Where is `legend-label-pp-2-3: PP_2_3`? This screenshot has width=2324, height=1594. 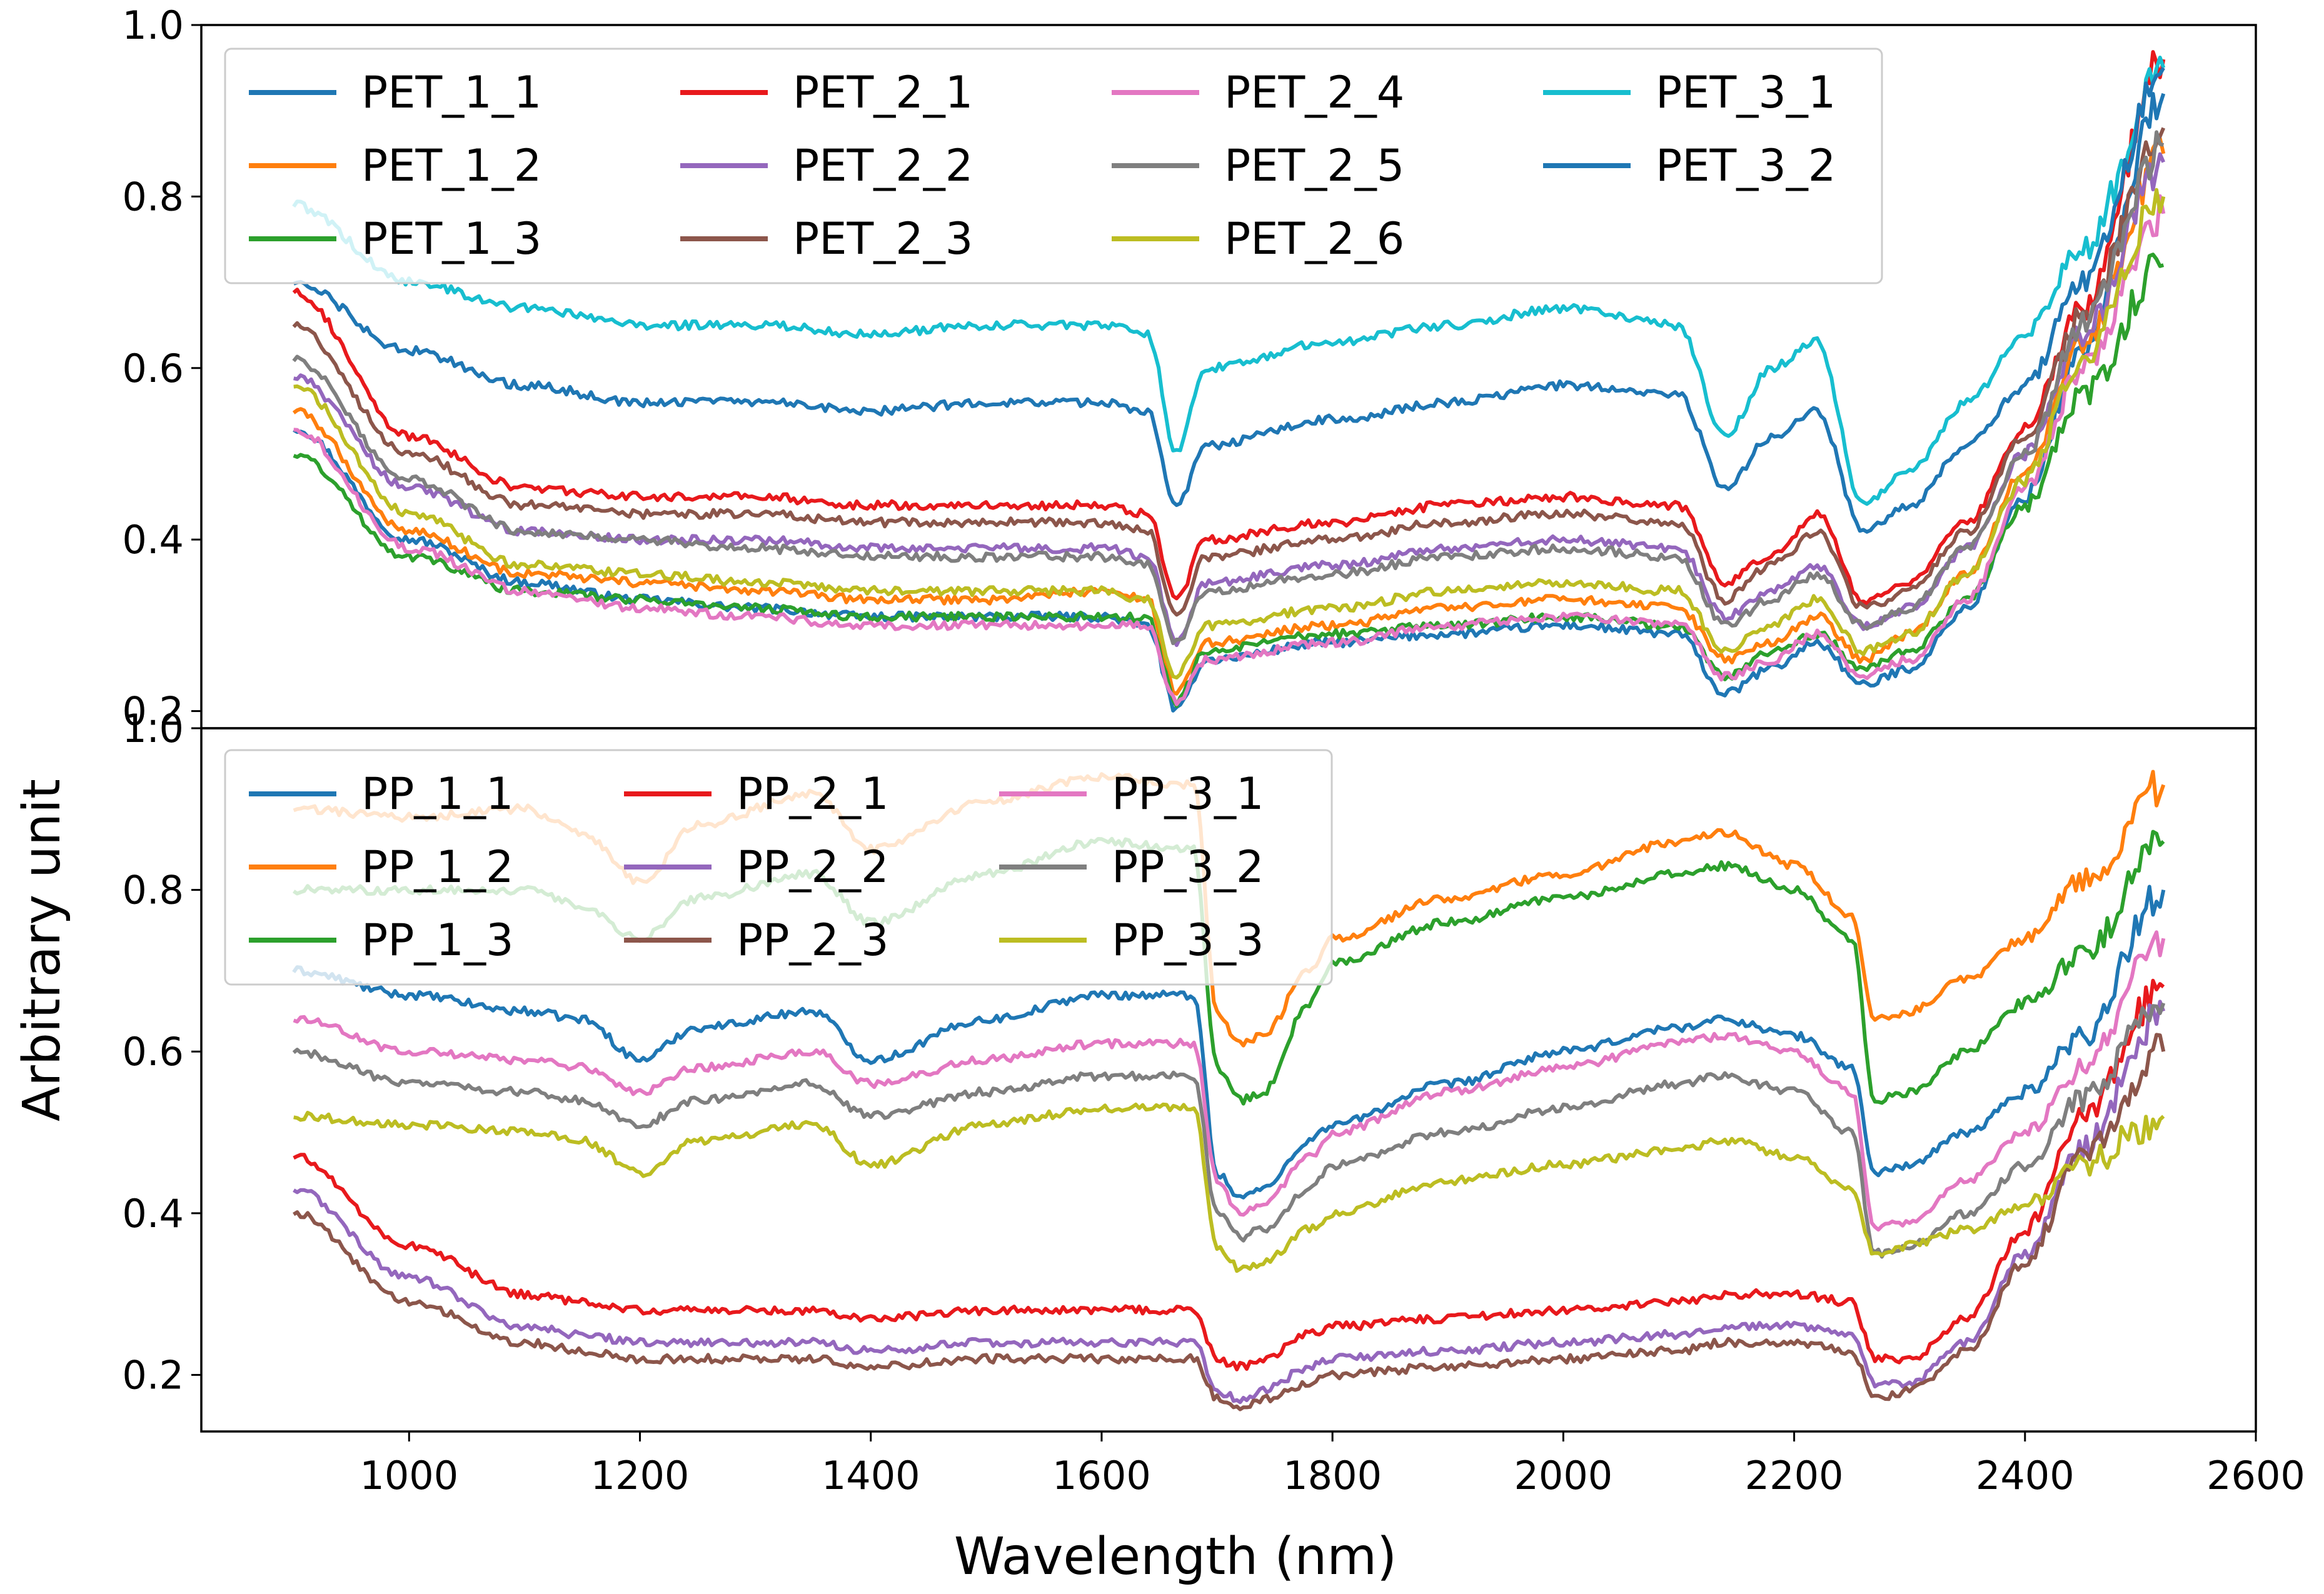
legend-label-pp-2-3: PP_2_3 is located at coordinates (813, 940).